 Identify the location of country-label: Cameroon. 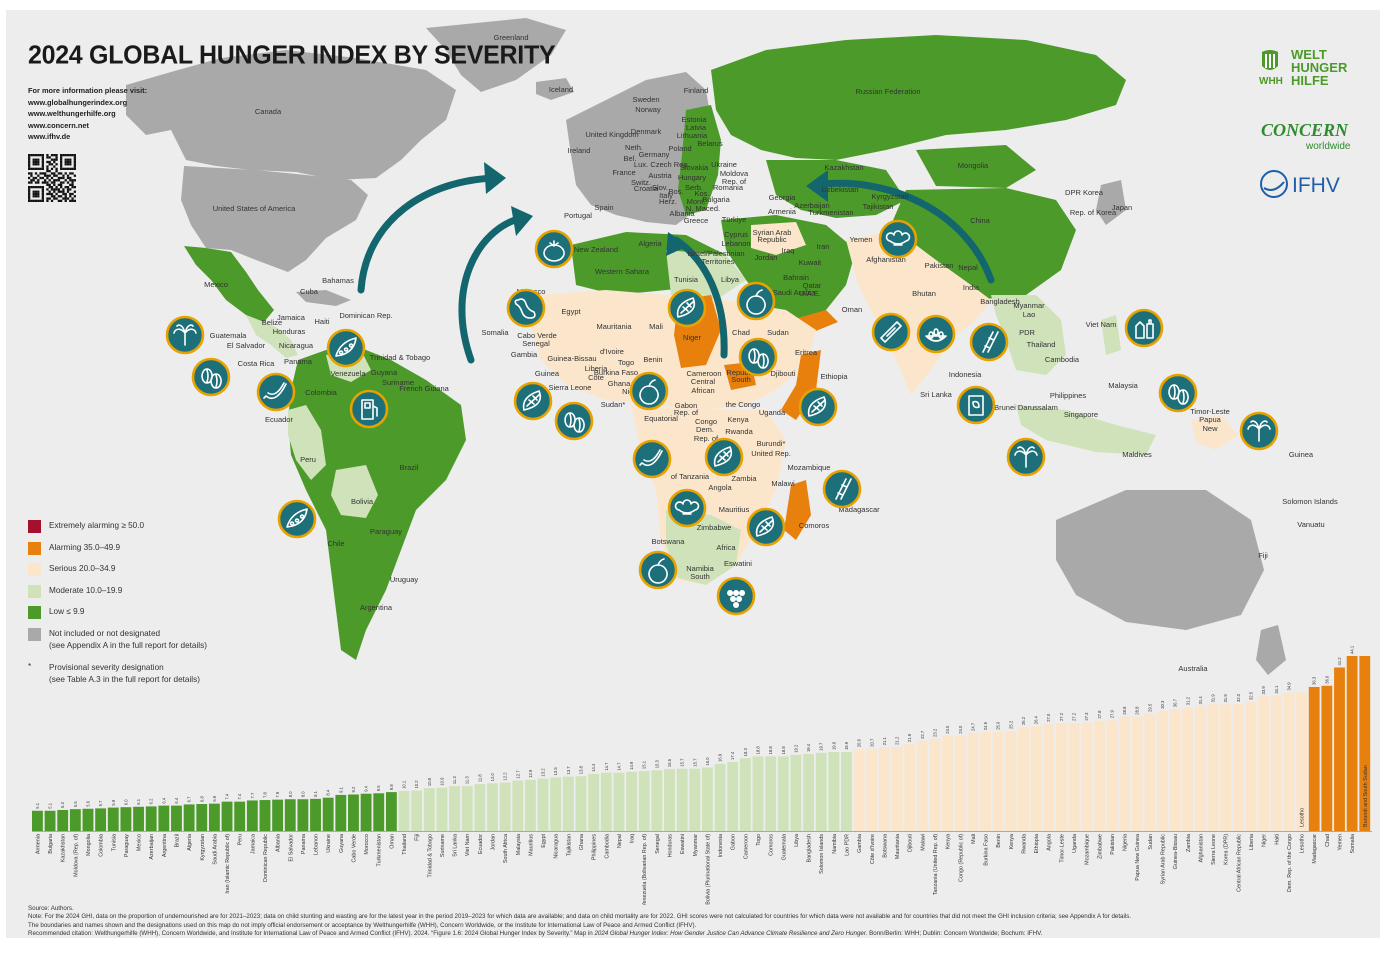
(703, 373).